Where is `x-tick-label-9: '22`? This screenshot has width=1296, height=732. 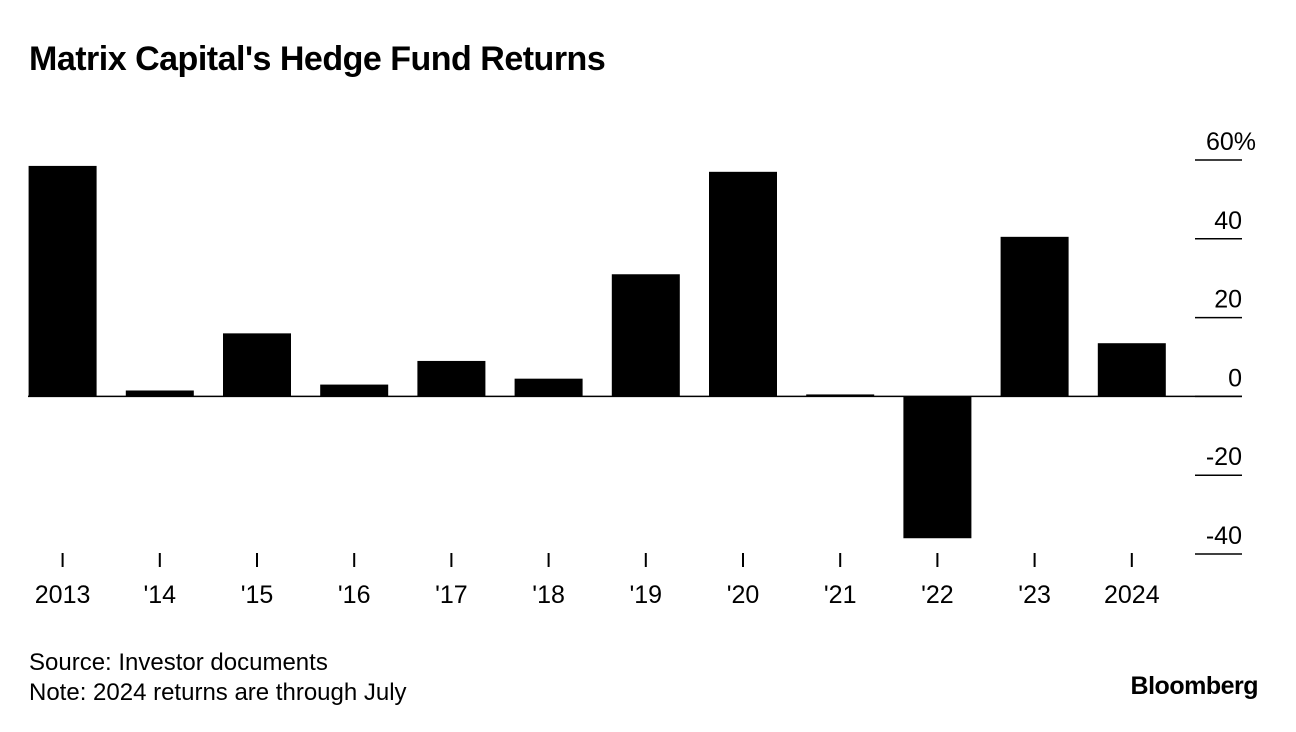
x-tick-label-9: '22 is located at coordinates (937, 595).